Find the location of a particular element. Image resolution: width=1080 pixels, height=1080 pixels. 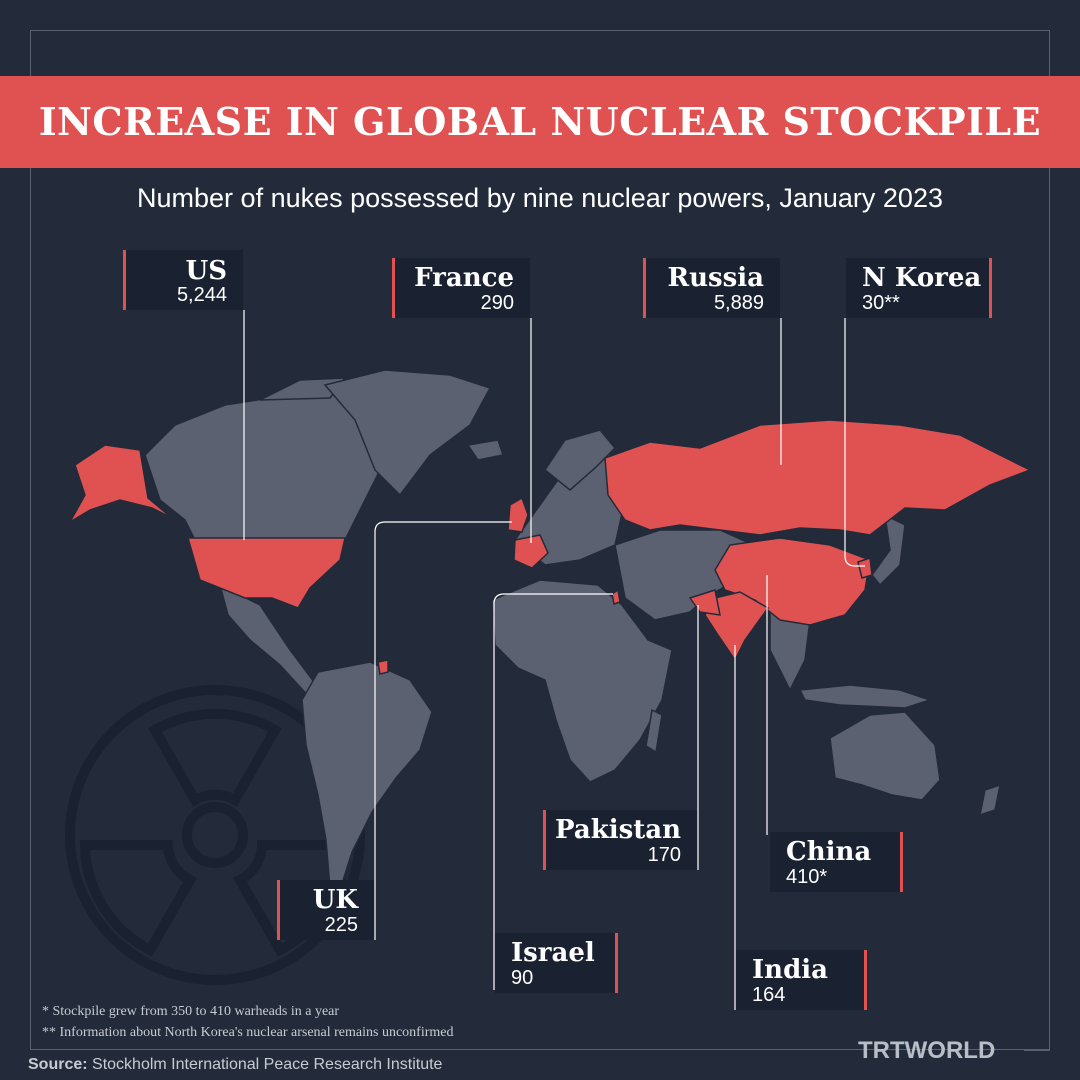

label-israel: Israel 90 is located at coordinates (556, 963).